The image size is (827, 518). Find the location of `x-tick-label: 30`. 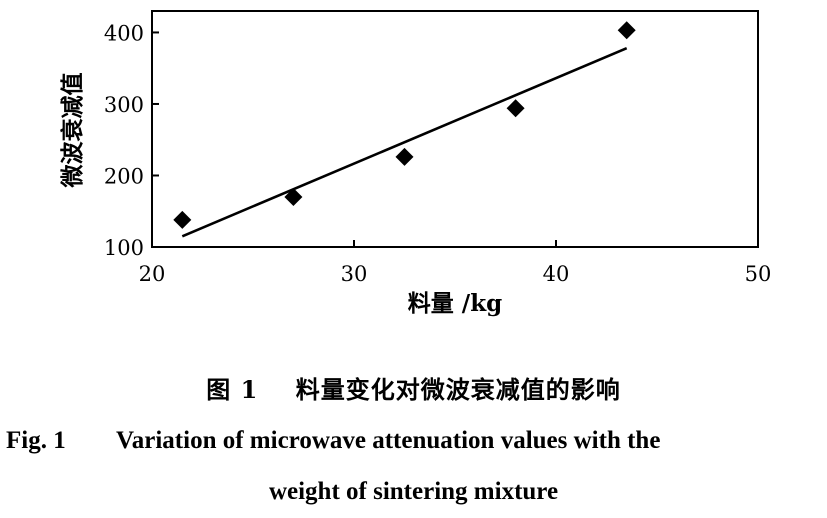

x-tick-label: 30 is located at coordinates (354, 274).